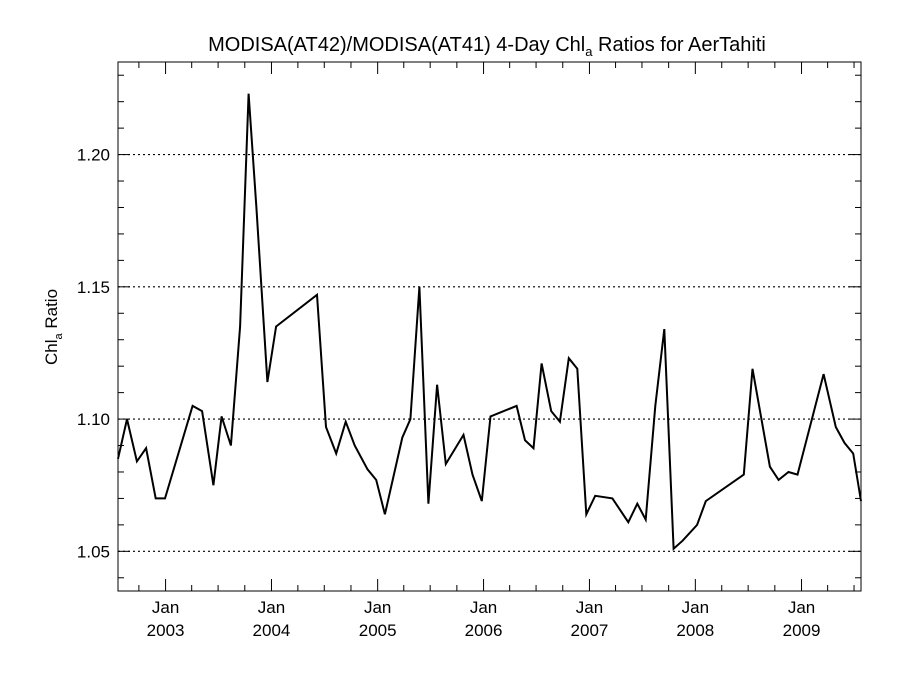 This screenshot has width=900, height=675. What do you see at coordinates (93, 551) in the screenshot?
I see `y-tick-label: 1.05` at bounding box center [93, 551].